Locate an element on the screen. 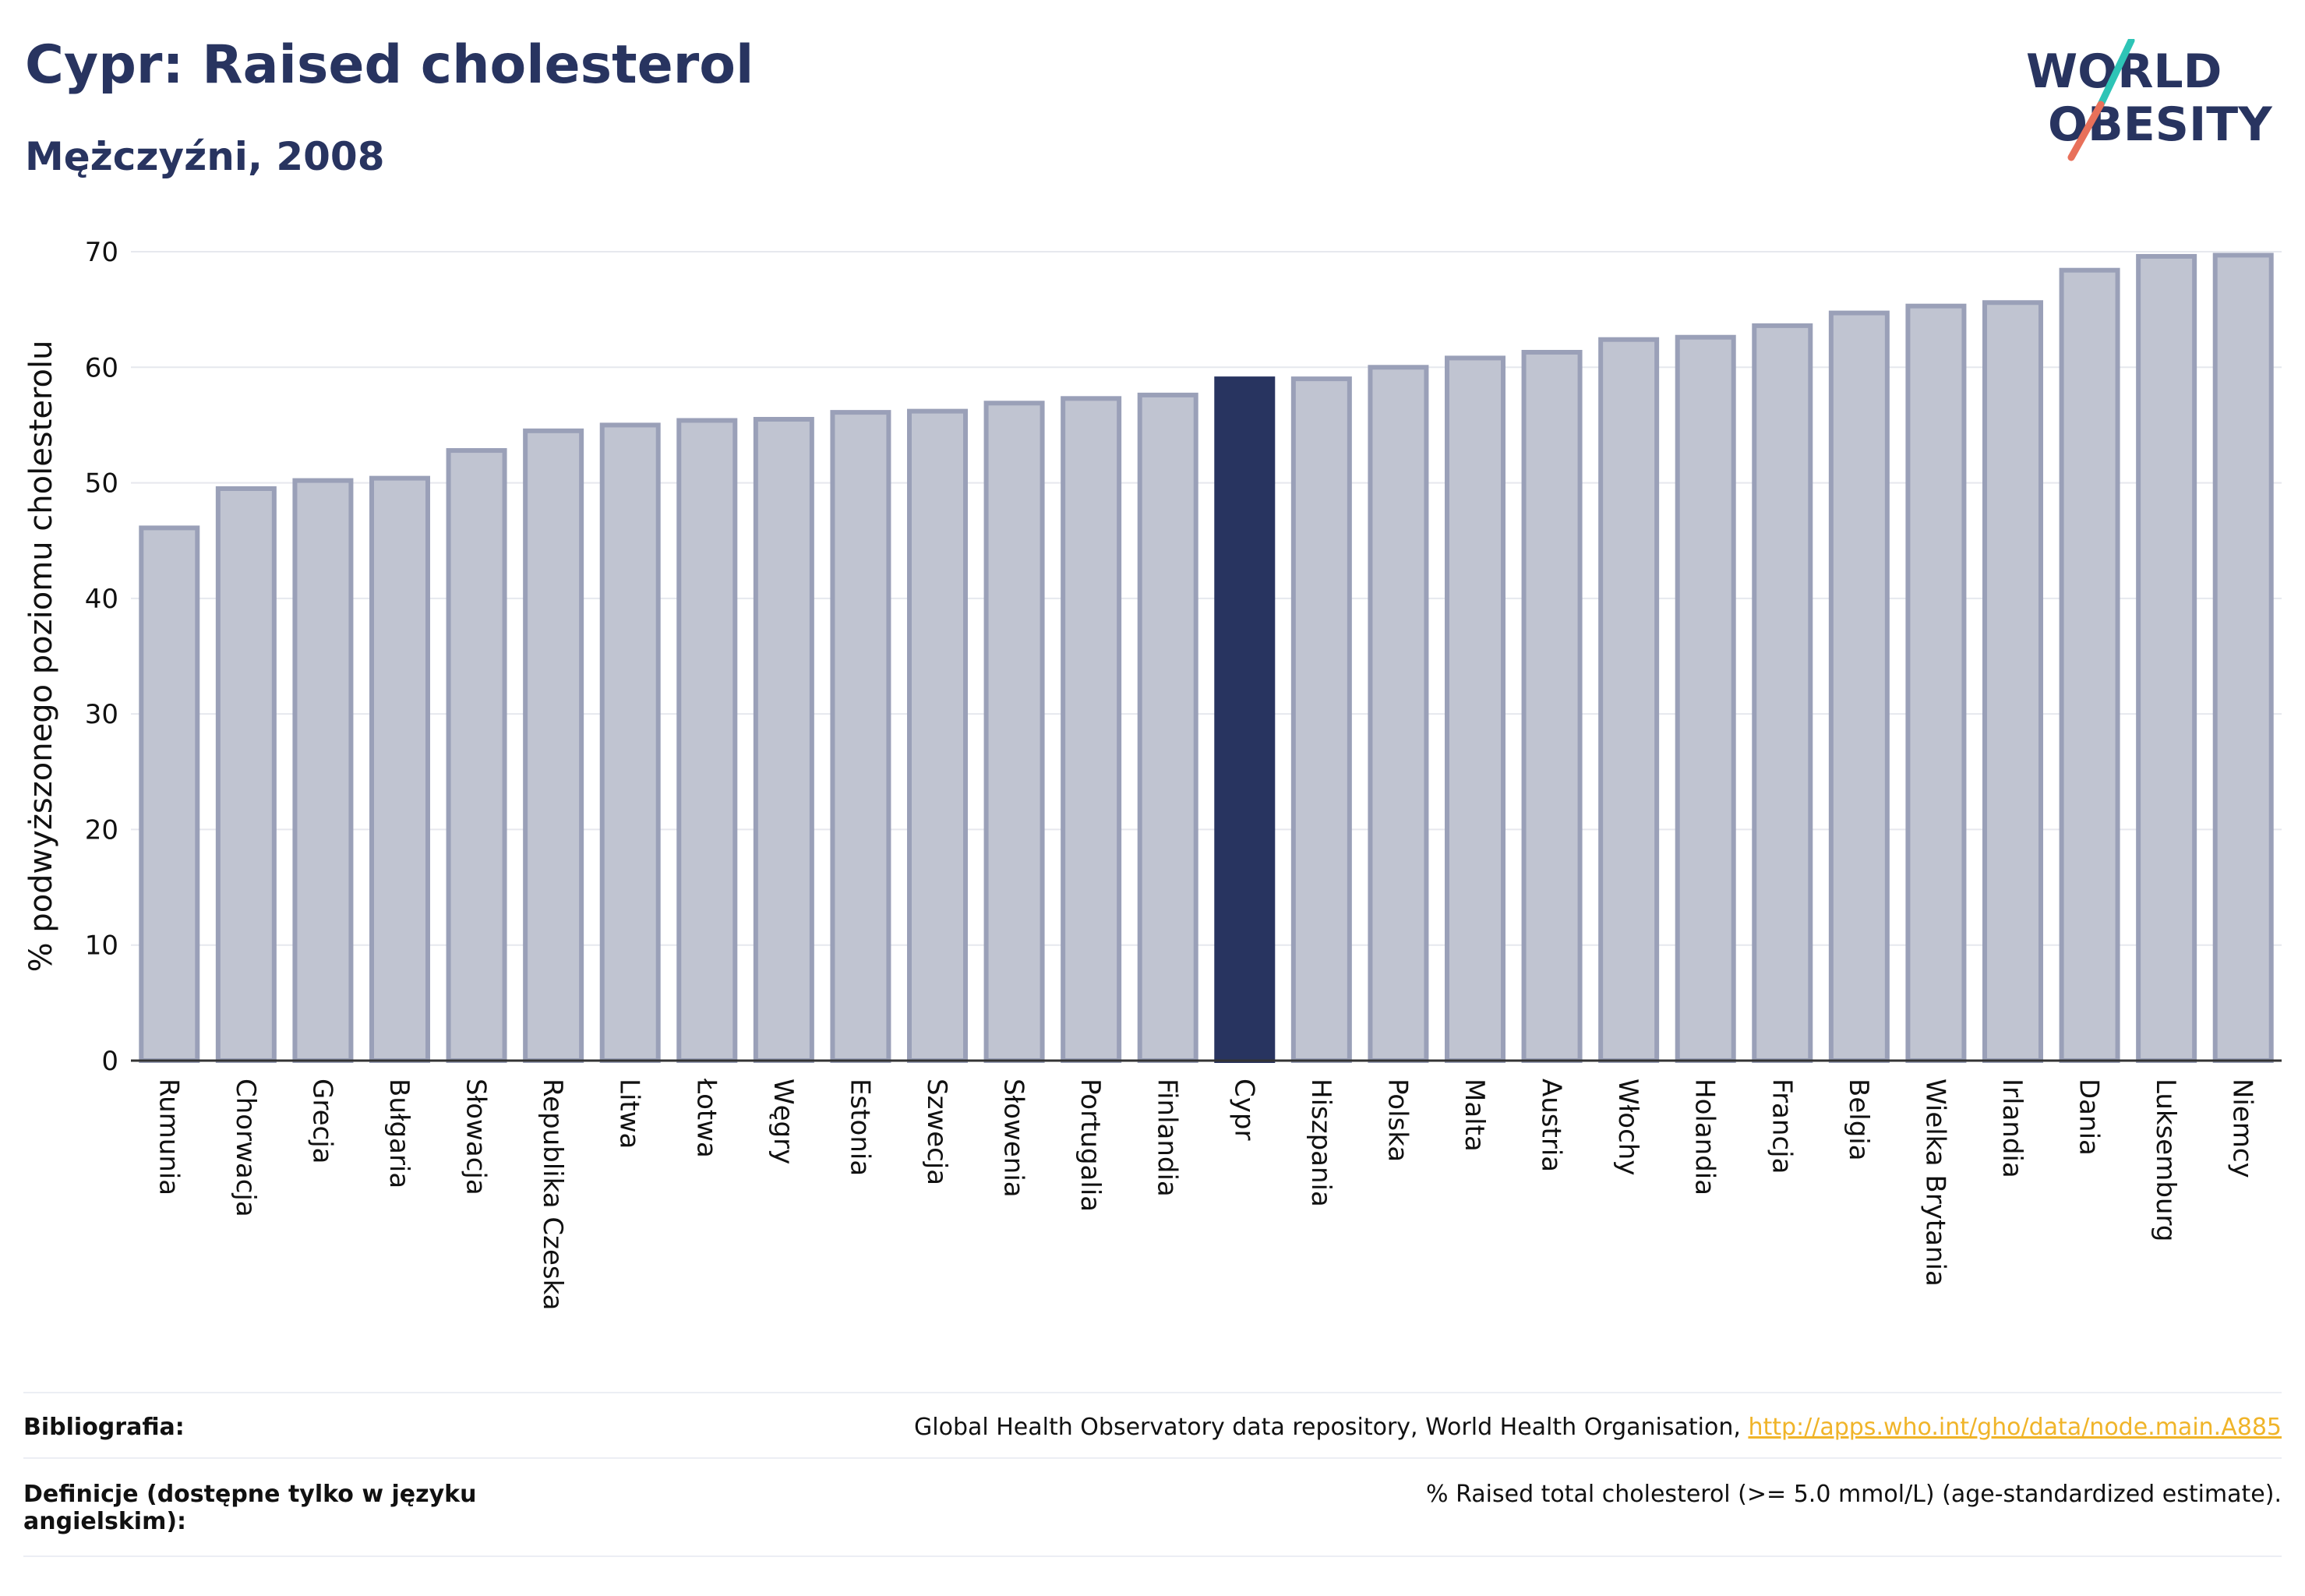 The image size is (2305, 1596). y-tick-label: 20 is located at coordinates (101, 830).